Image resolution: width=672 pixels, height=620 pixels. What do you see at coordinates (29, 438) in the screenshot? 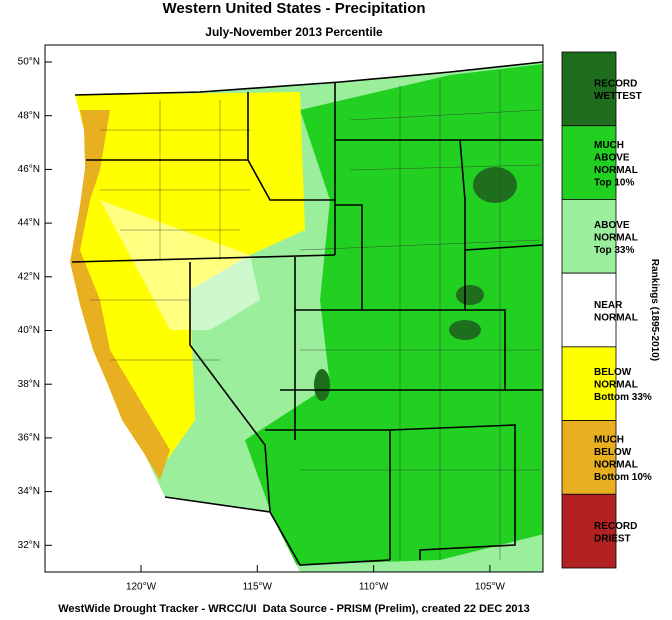
I see `lat-label: 36°N` at bounding box center [29, 438].